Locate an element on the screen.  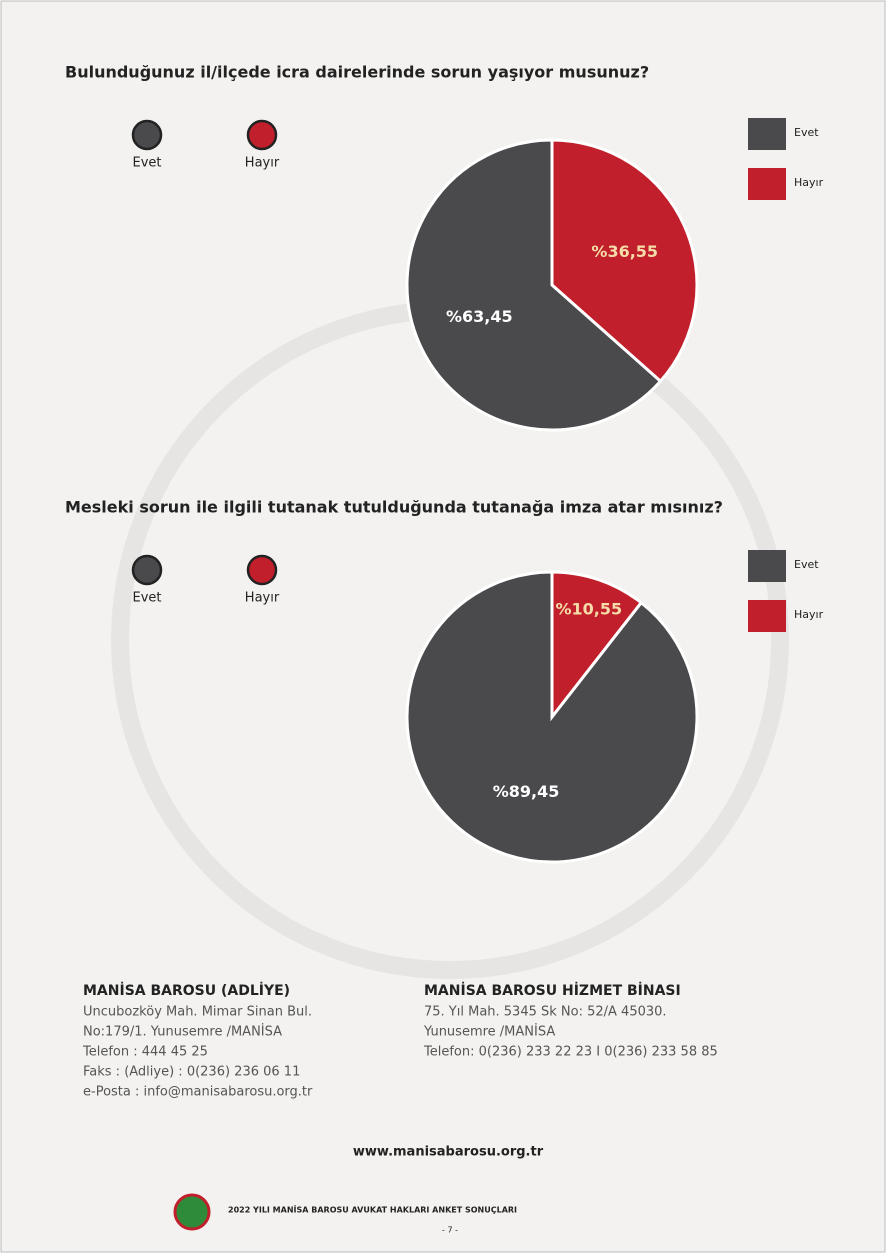
contact-line: Uncubozköy Mah. Mimar Sinan Bul. is located at coordinates (197, 1012).